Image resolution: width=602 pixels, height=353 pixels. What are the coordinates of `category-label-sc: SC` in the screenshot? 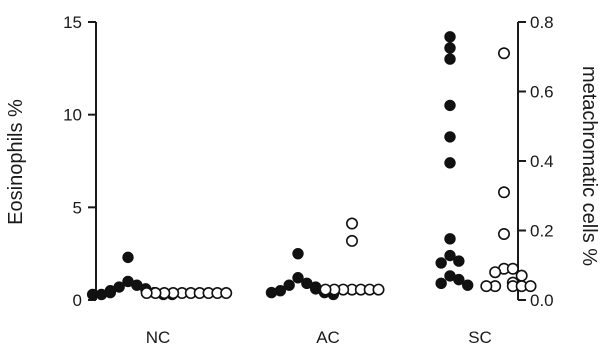 It's located at (480, 337).